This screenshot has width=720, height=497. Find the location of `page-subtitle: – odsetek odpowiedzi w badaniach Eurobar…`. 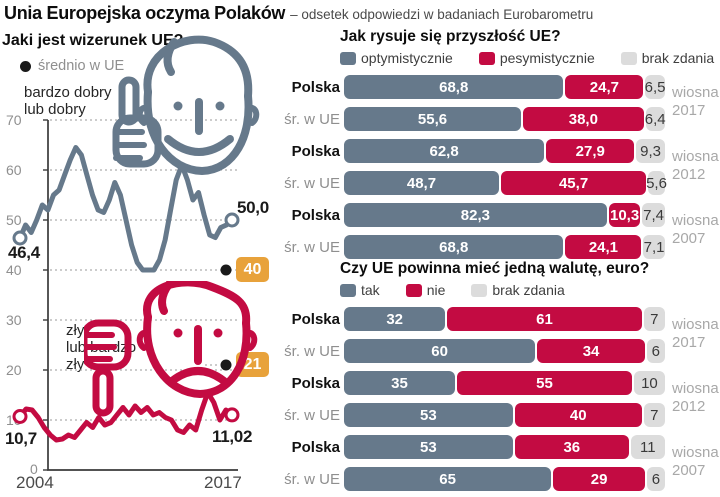

page-subtitle: – odsetek odpowiedzi w badaniach Eurobar… is located at coordinates (442, 14).